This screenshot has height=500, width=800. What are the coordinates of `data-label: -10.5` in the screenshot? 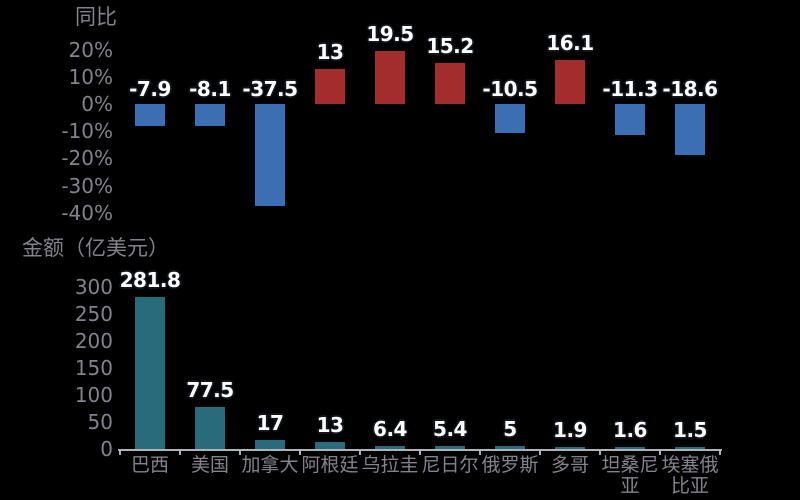 It's located at (510, 89).